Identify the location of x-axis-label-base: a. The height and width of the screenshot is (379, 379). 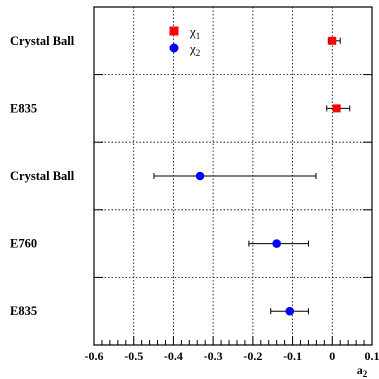
(360, 370).